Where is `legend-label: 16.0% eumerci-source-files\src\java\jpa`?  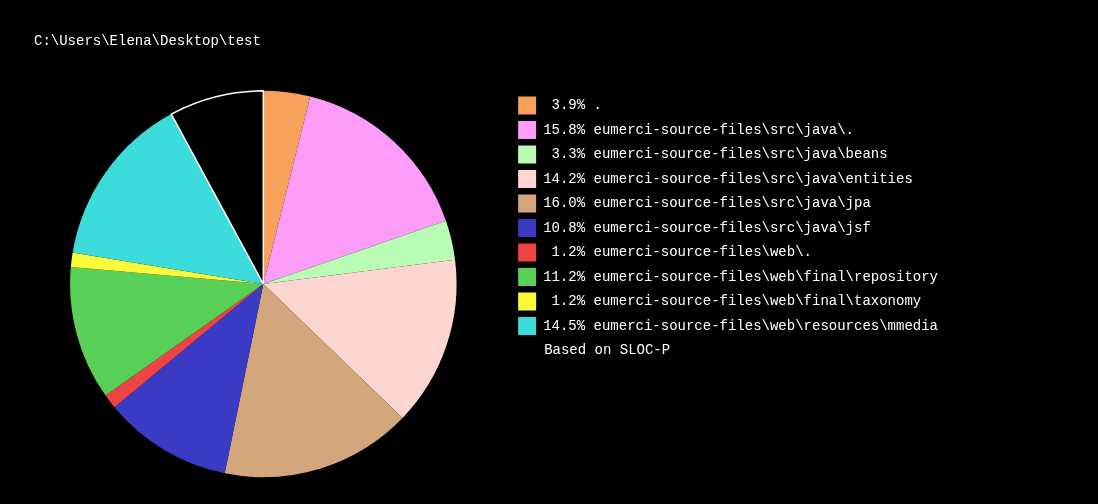 legend-label: 16.0% eumerci-source-files\src\java\jpa is located at coordinates (707, 203).